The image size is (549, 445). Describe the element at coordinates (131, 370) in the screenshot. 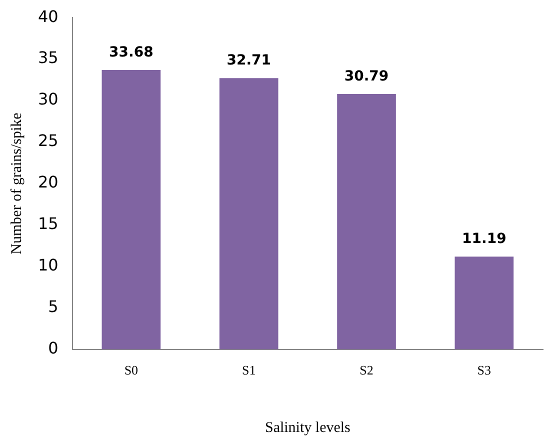

I see `x-tick-label: S0` at that location.